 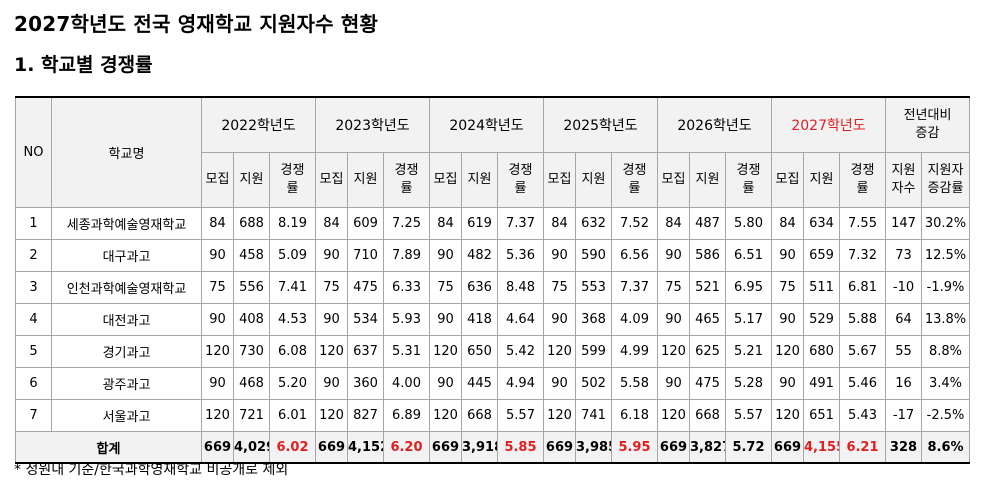 I want to click on cell-apply: 619, so click(x=479, y=223).